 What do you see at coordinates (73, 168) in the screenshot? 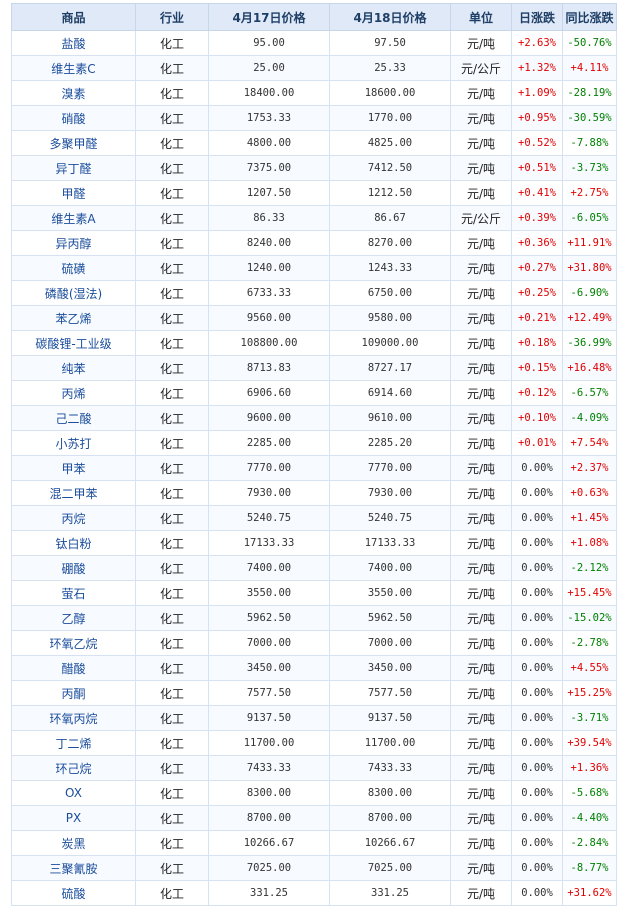
I see `commodity-name-link: 异丁醛` at bounding box center [73, 168].